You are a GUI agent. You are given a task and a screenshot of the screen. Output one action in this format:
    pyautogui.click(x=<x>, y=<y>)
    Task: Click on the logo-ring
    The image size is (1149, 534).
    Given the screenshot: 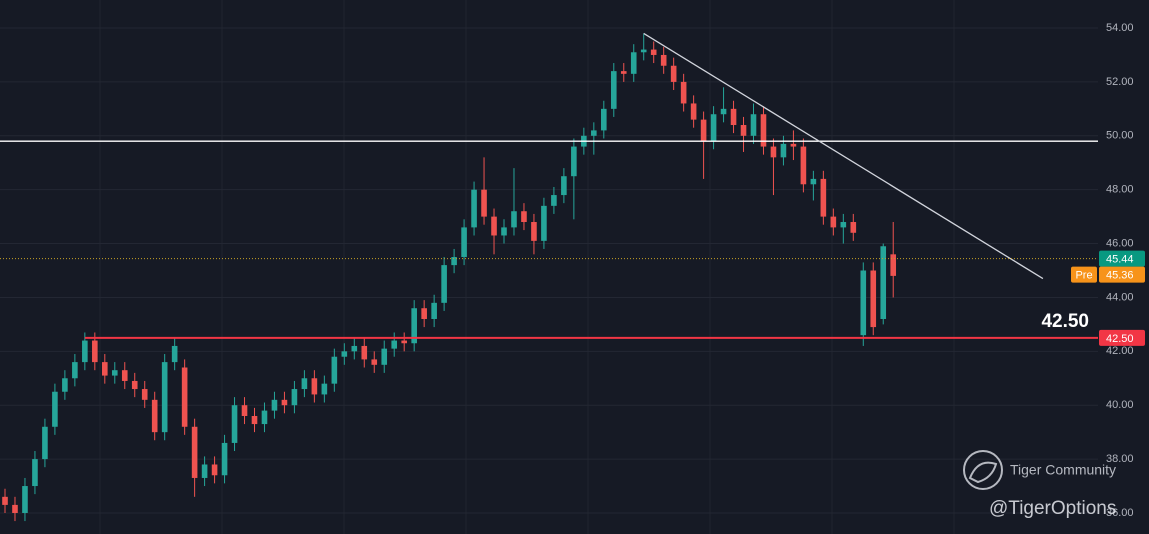 What is the action you would take?
    pyautogui.click(x=983, y=470)
    